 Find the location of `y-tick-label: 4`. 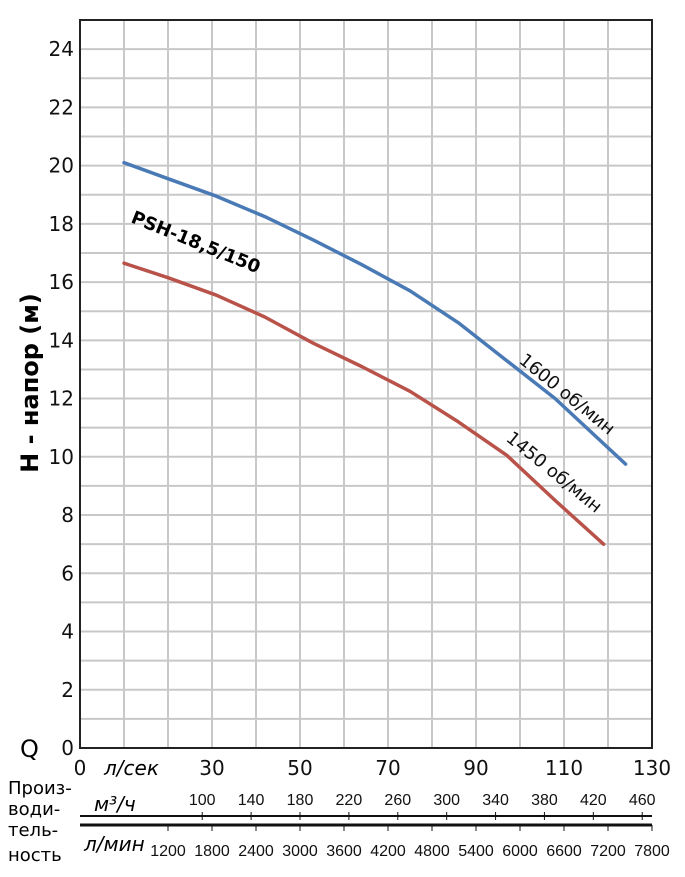

y-tick-label: 4 is located at coordinates (67, 632).